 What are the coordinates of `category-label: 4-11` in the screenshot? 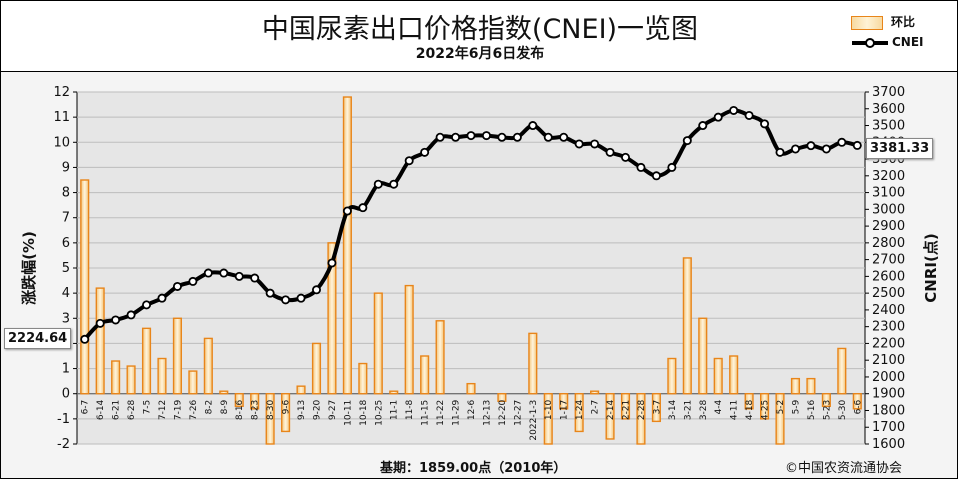 It's located at (735, 410).